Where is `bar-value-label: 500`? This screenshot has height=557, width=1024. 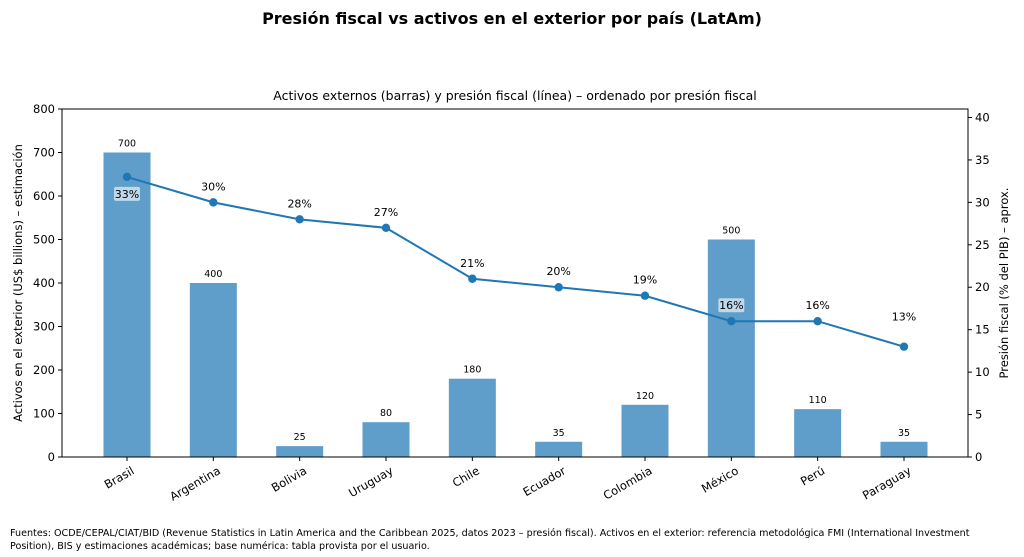 bar-value-label: 500 is located at coordinates (731, 231).